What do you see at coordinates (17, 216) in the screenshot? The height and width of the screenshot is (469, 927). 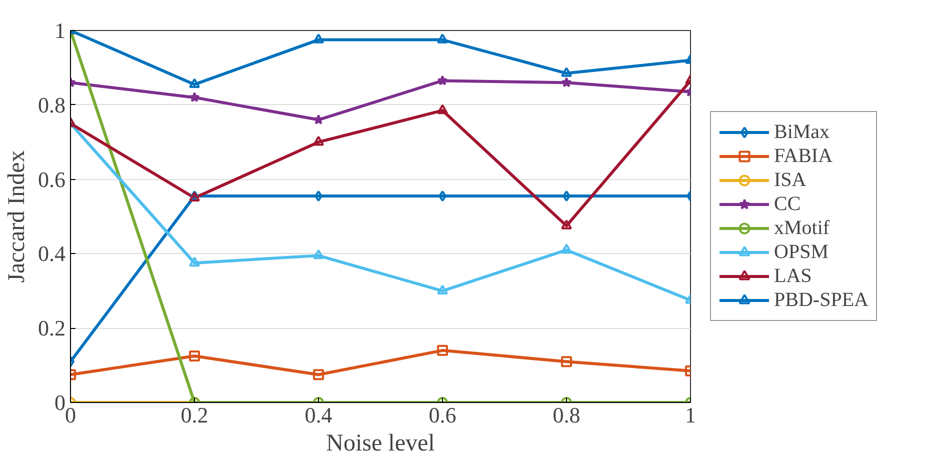 I see `y-axis-title: Jaccard Index` at bounding box center [17, 216].